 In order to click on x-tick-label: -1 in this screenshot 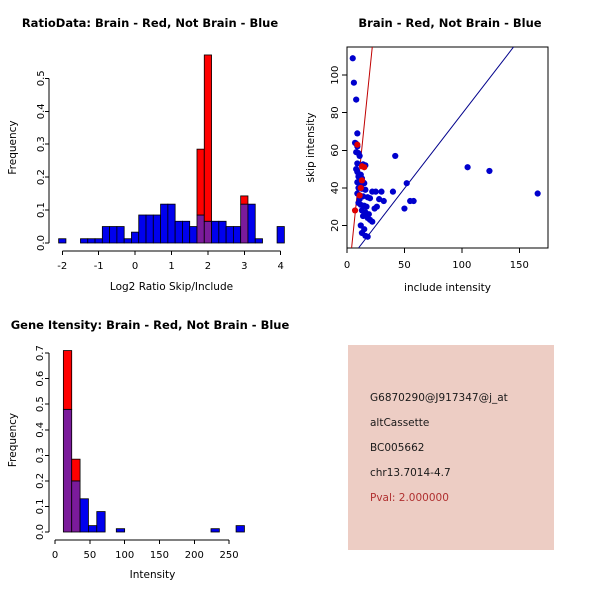, I will do `click(99, 266)`.